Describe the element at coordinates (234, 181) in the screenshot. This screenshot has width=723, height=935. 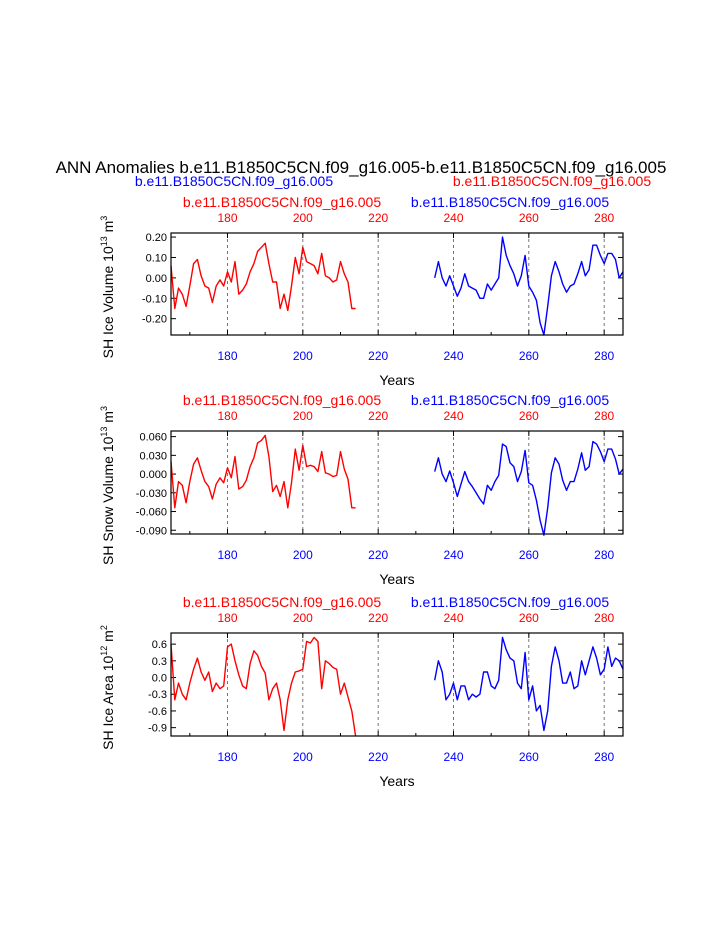
I see `header-left-case: b.e11.B1850C5CN.f09_g16.005` at that location.